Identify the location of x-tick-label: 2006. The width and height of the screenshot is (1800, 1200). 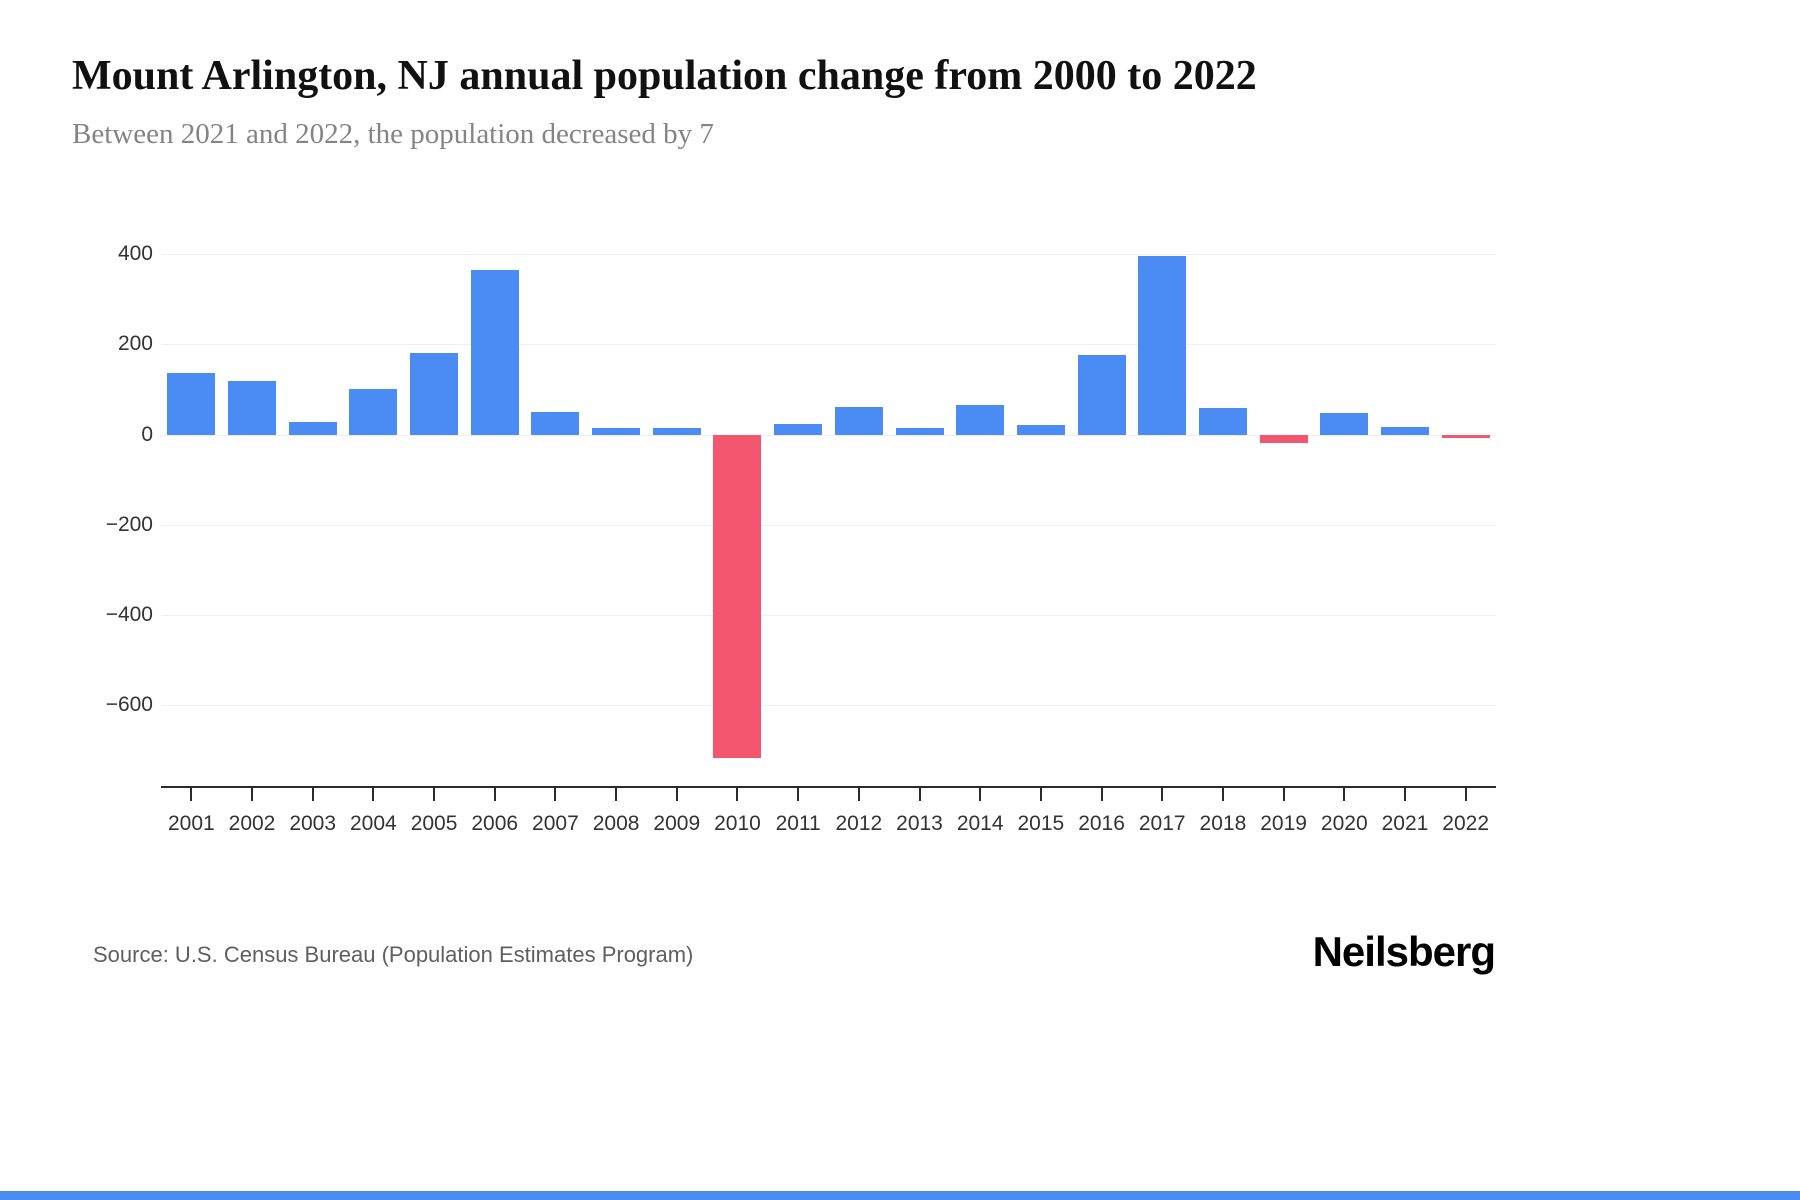
(495, 823).